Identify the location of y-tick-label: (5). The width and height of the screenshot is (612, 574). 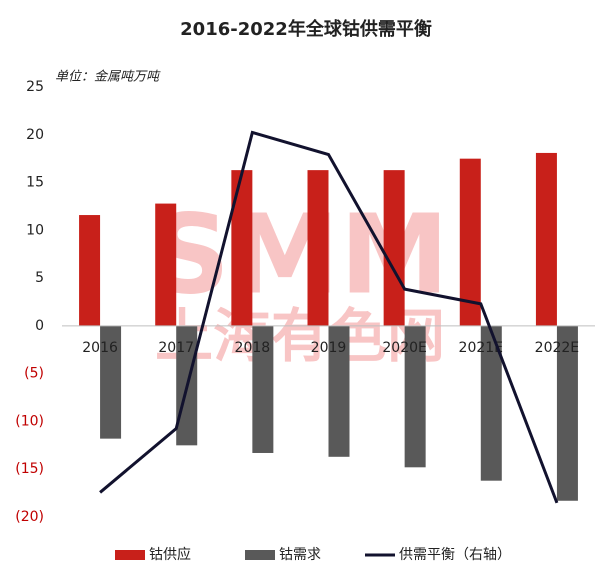
(34, 374).